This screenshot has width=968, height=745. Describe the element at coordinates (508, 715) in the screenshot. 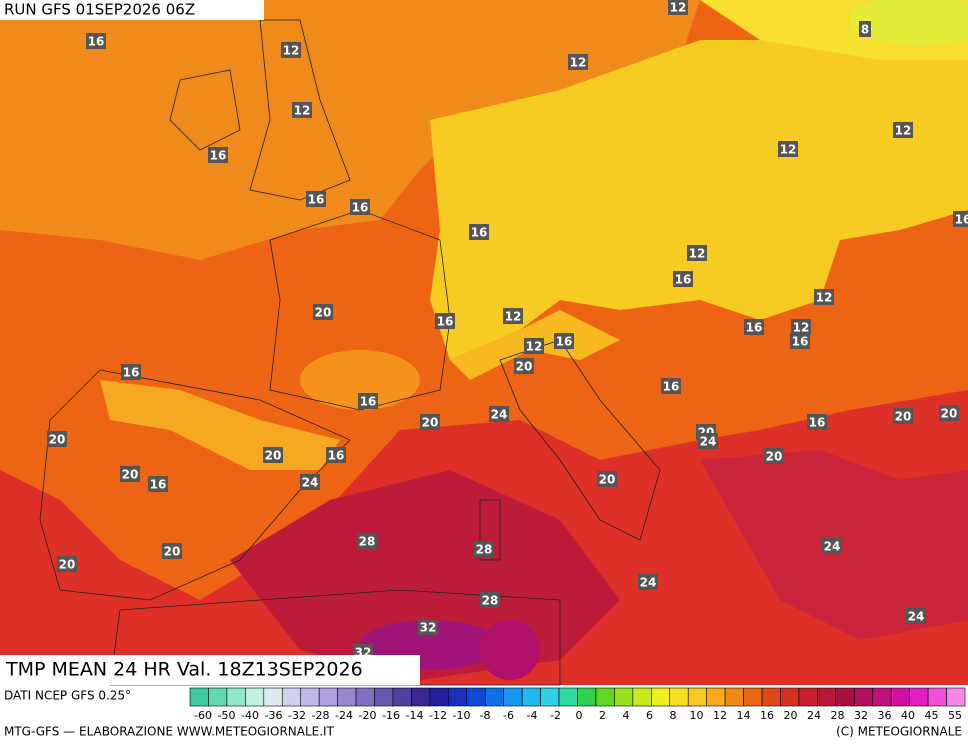

I see `colorbar-tick-label: -6` at that location.